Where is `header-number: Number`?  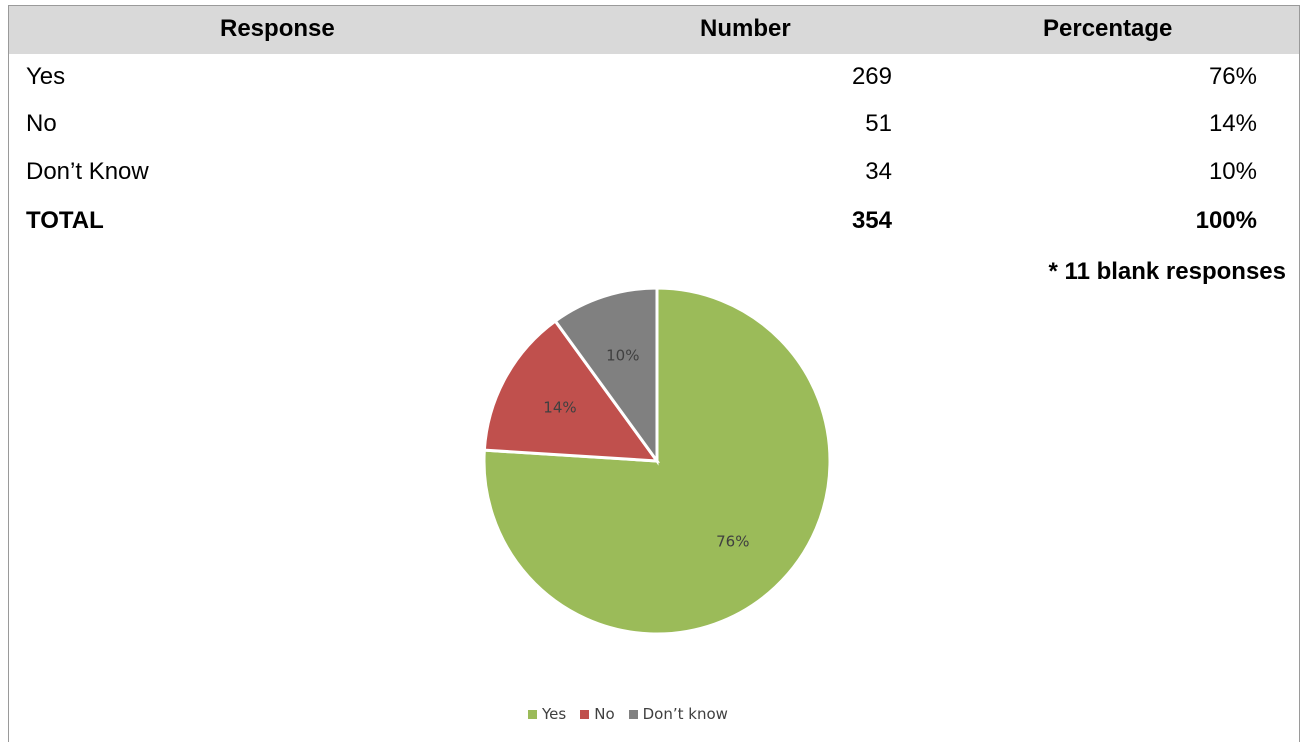 header-number: Number is located at coordinates (745, 28).